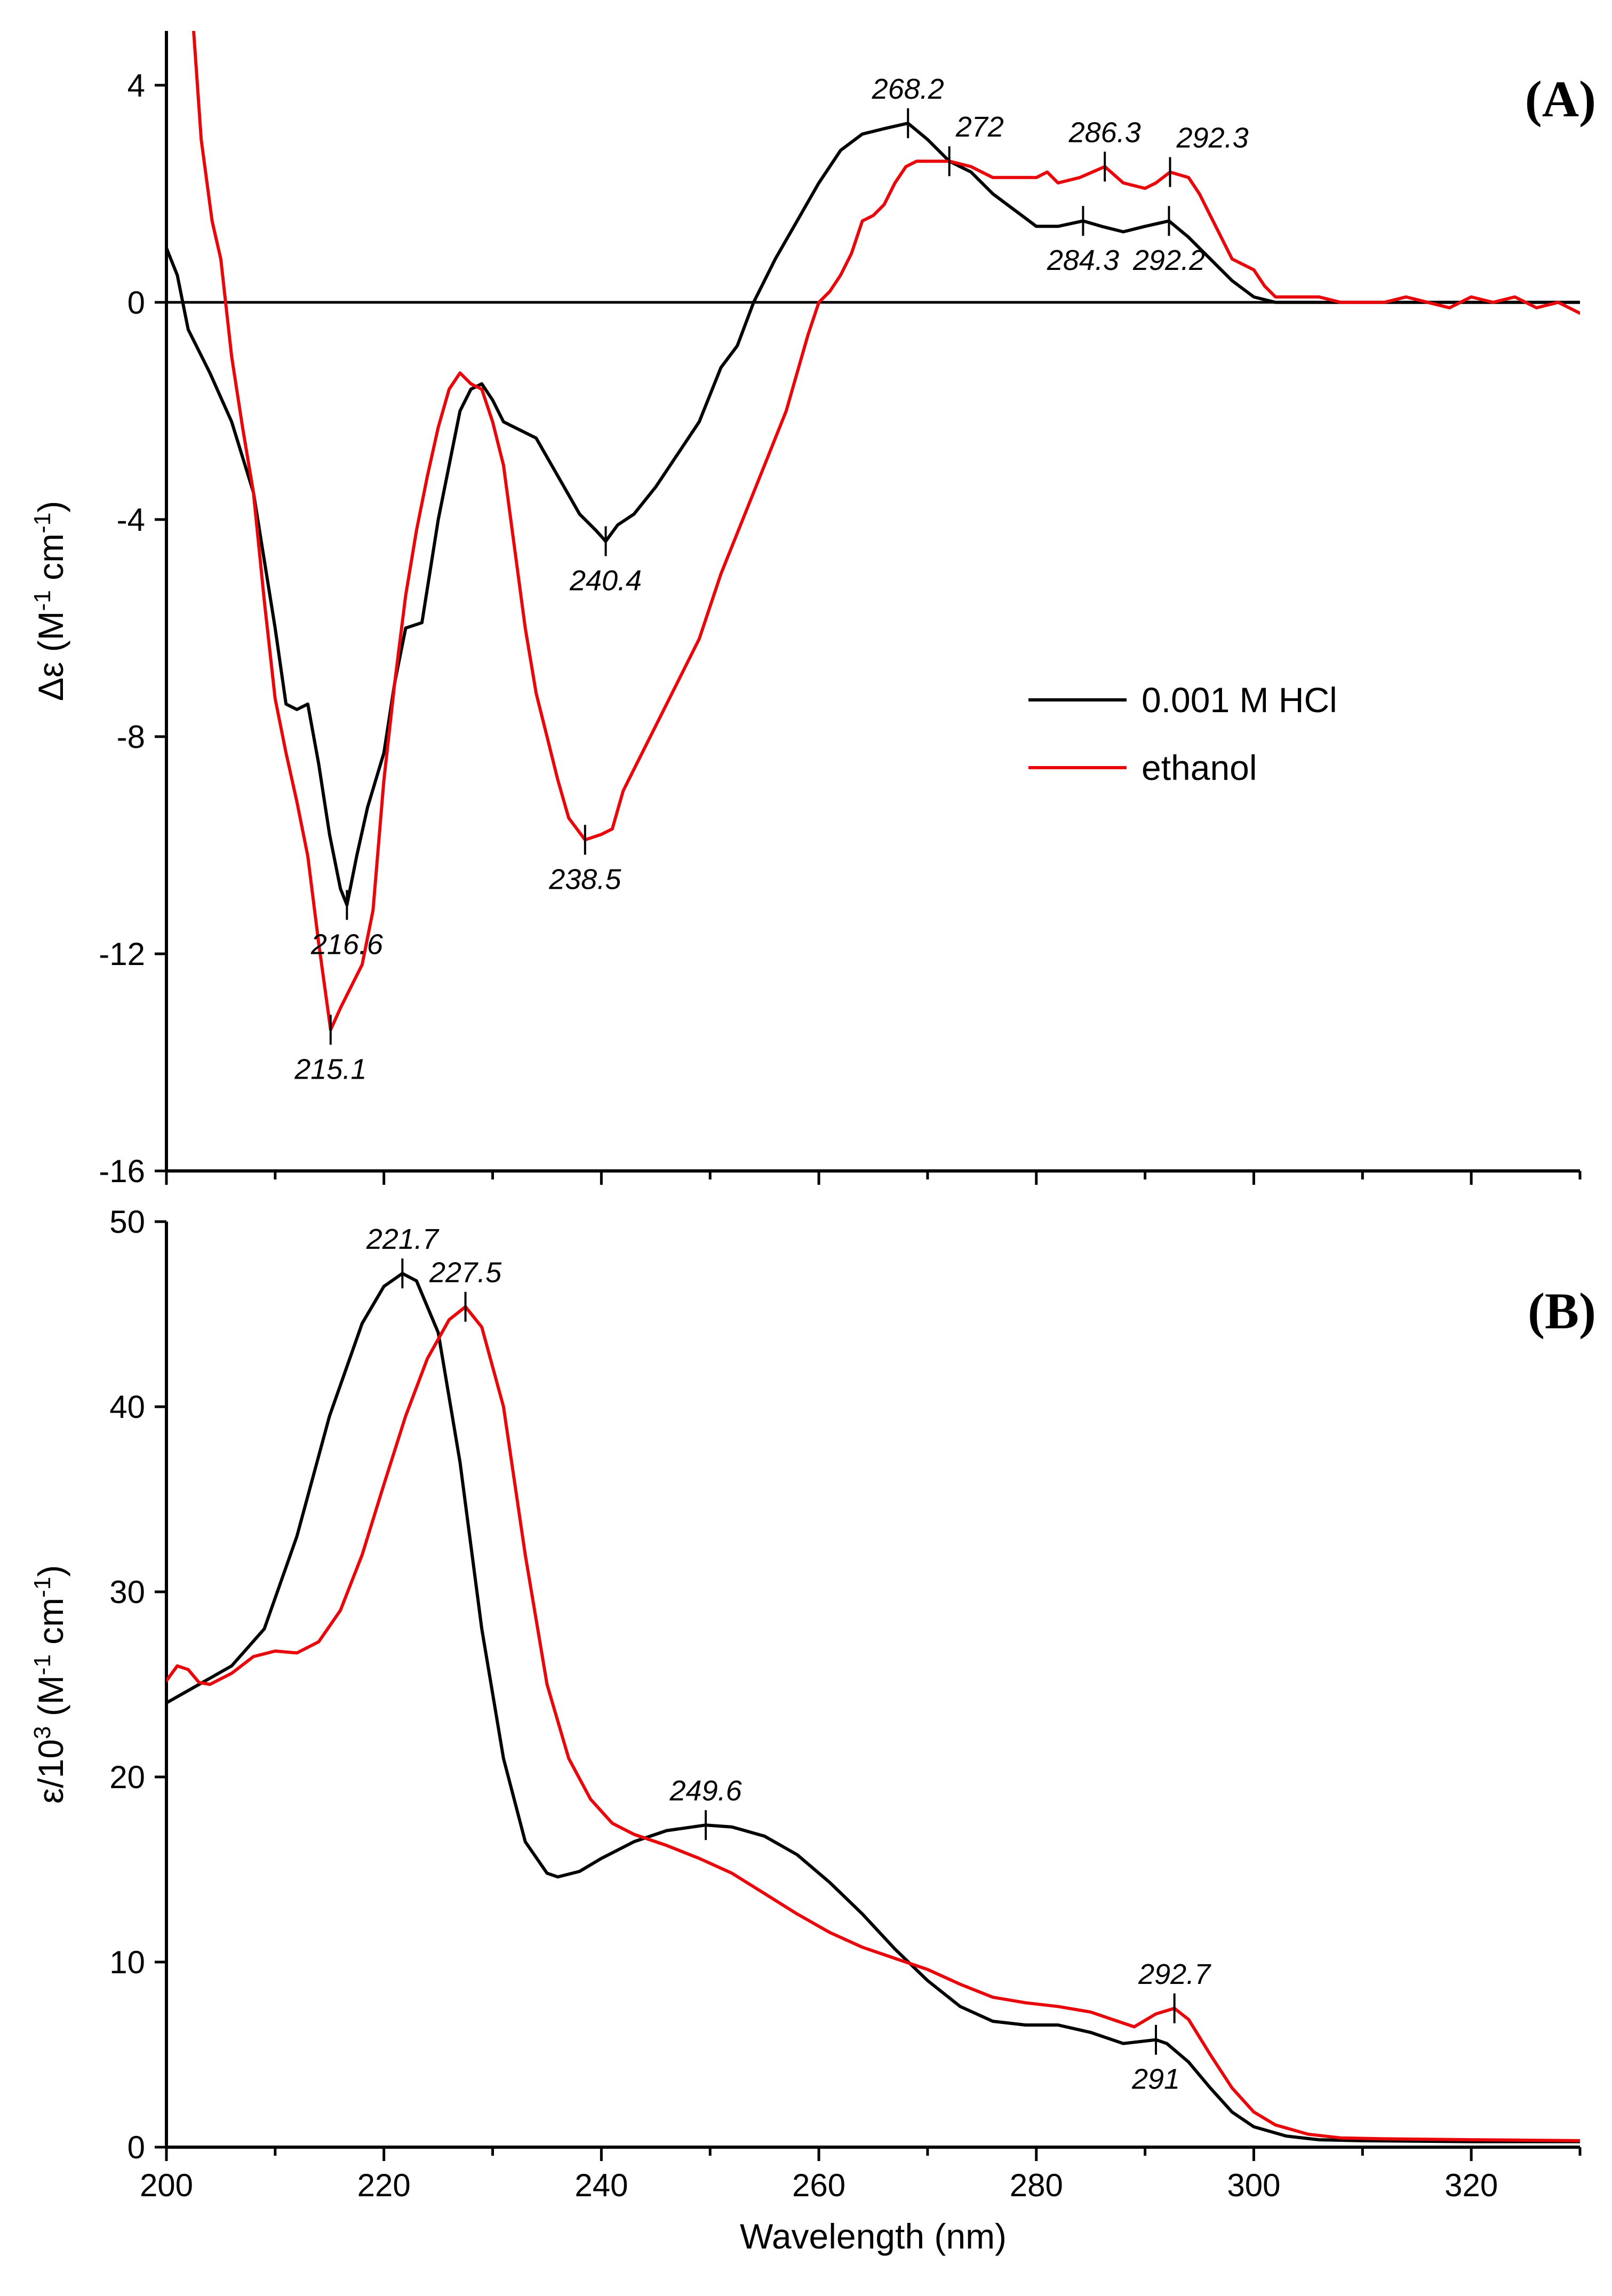  What do you see at coordinates (347, 944) in the screenshot?
I see `peak-label: 216.6` at bounding box center [347, 944].